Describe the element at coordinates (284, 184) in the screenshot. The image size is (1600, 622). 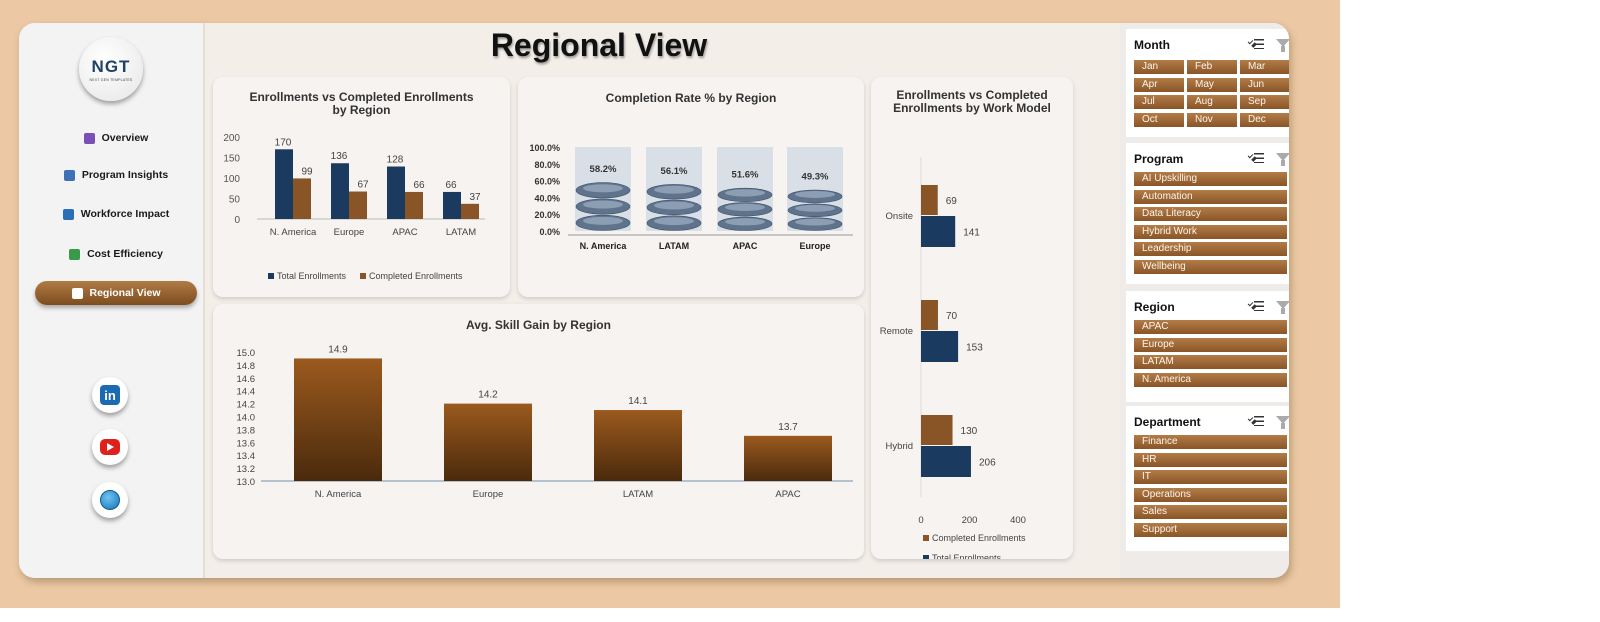
I see `bar-total-enrollments-n-america` at that location.